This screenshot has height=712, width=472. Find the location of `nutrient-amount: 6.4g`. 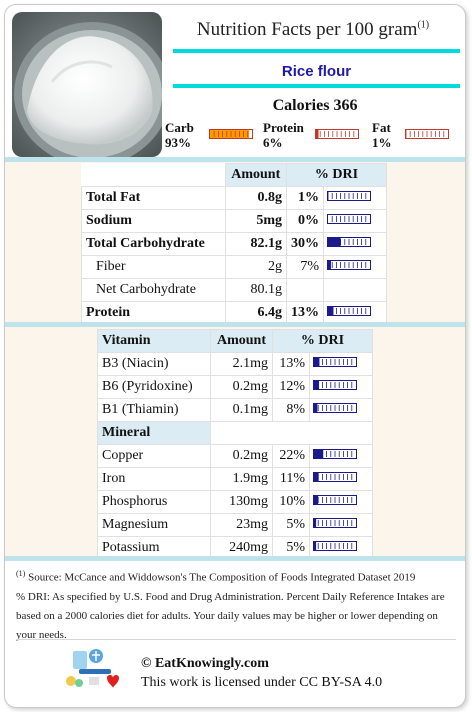

nutrient-amount: 6.4g is located at coordinates (255, 313).